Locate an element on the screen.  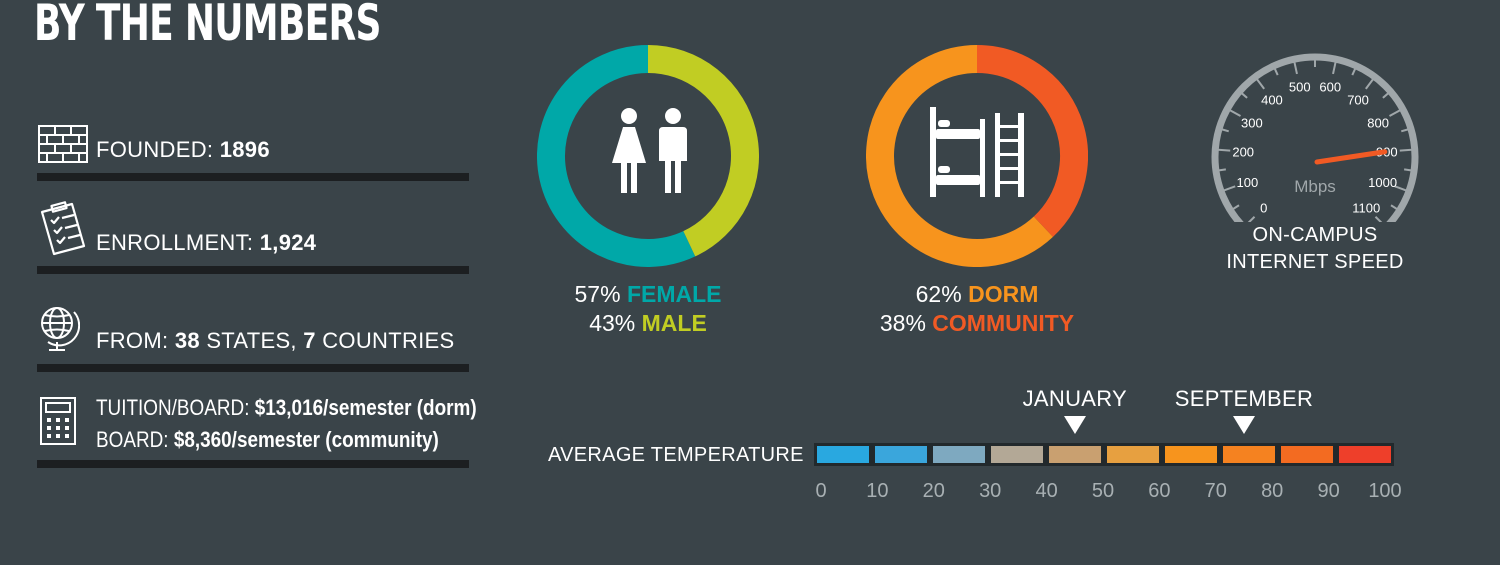
gauge-tick-label: 500 is located at coordinates (1300, 87).